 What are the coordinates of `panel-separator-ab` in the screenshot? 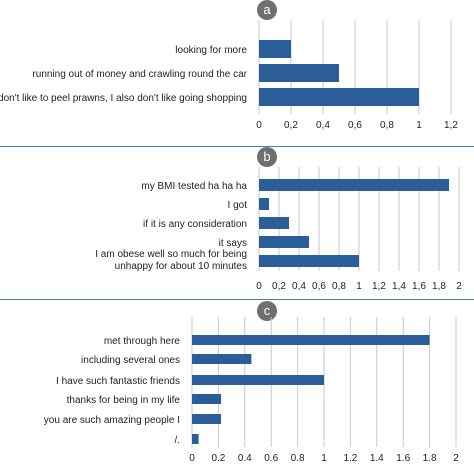 It's located at (237, 146).